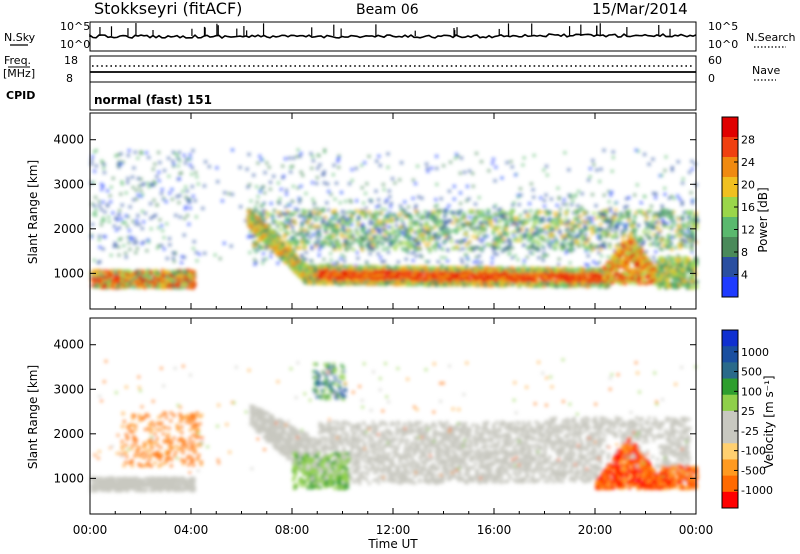 This screenshot has height=554, width=800. I want to click on cpid-value: normal (fast) 151, so click(153, 100).